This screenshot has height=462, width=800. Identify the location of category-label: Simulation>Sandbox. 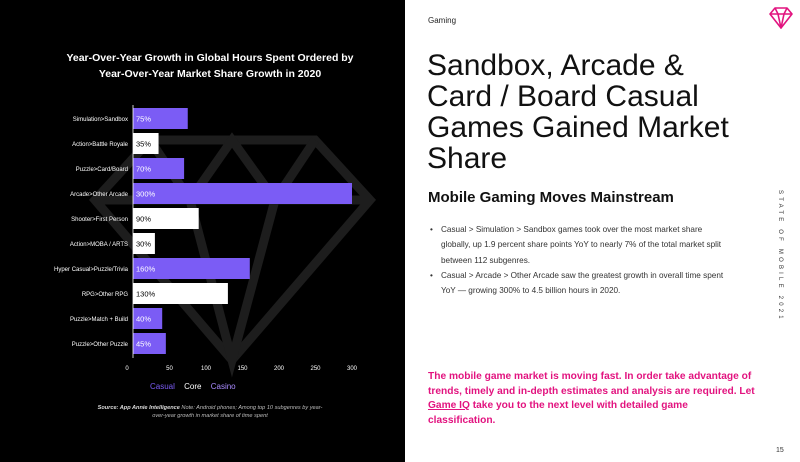
(100, 120).